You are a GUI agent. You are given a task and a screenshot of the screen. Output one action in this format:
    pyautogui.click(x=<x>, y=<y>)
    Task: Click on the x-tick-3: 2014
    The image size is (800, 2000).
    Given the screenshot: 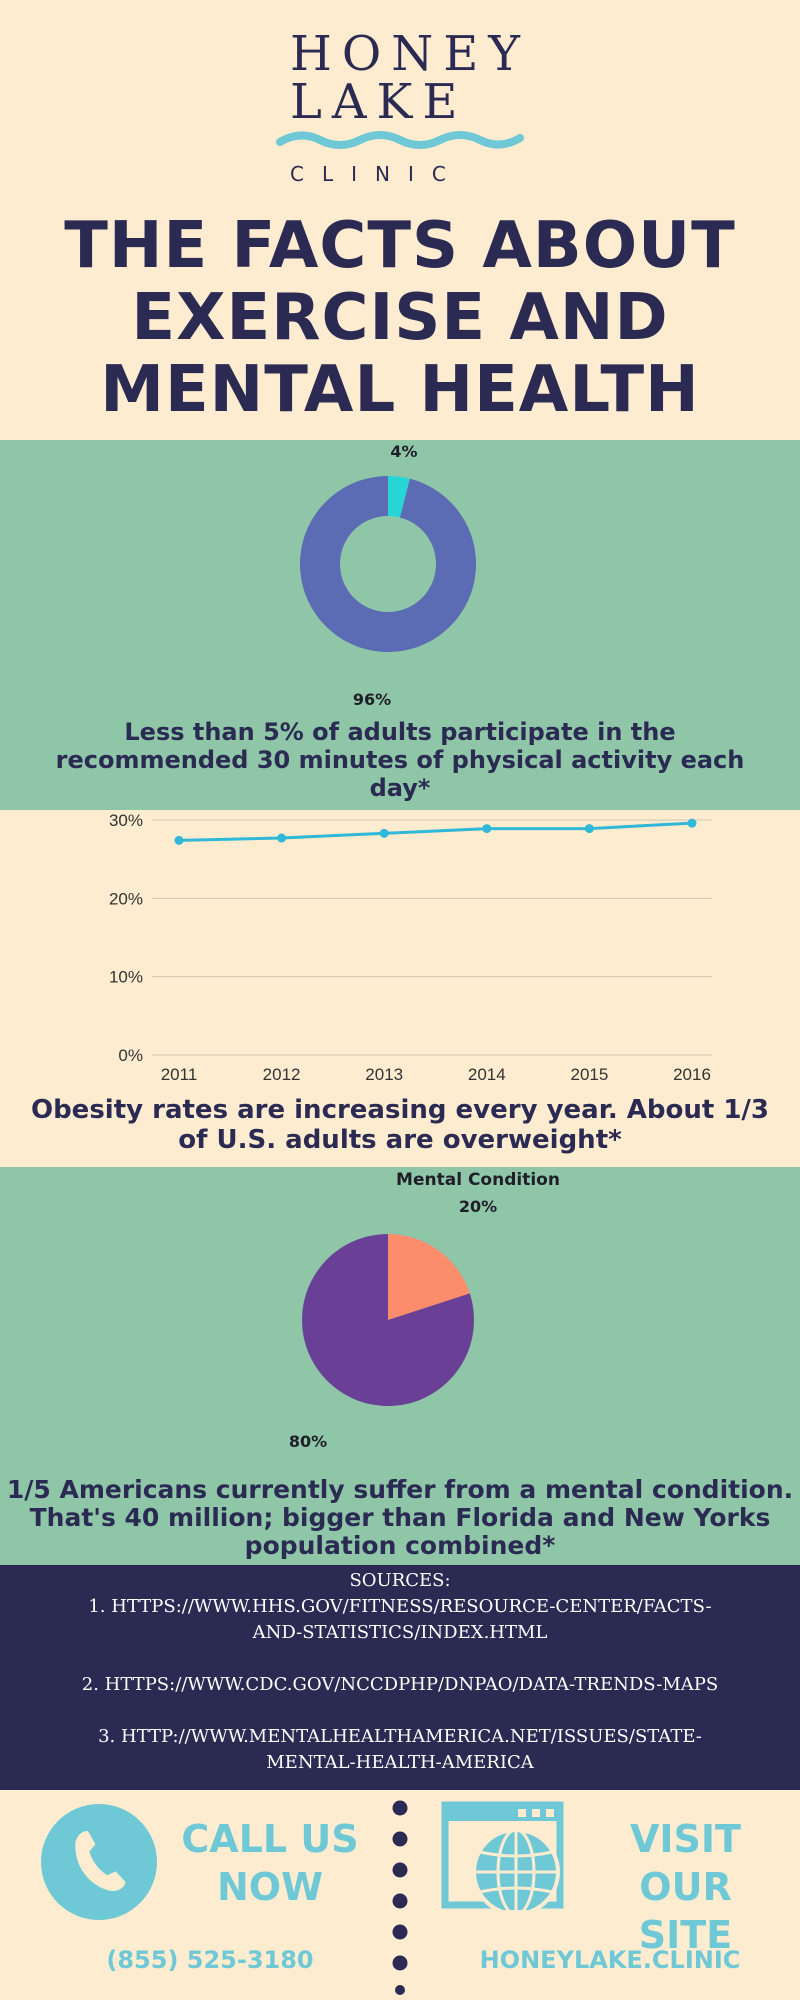 What is the action you would take?
    pyautogui.click(x=487, y=1074)
    